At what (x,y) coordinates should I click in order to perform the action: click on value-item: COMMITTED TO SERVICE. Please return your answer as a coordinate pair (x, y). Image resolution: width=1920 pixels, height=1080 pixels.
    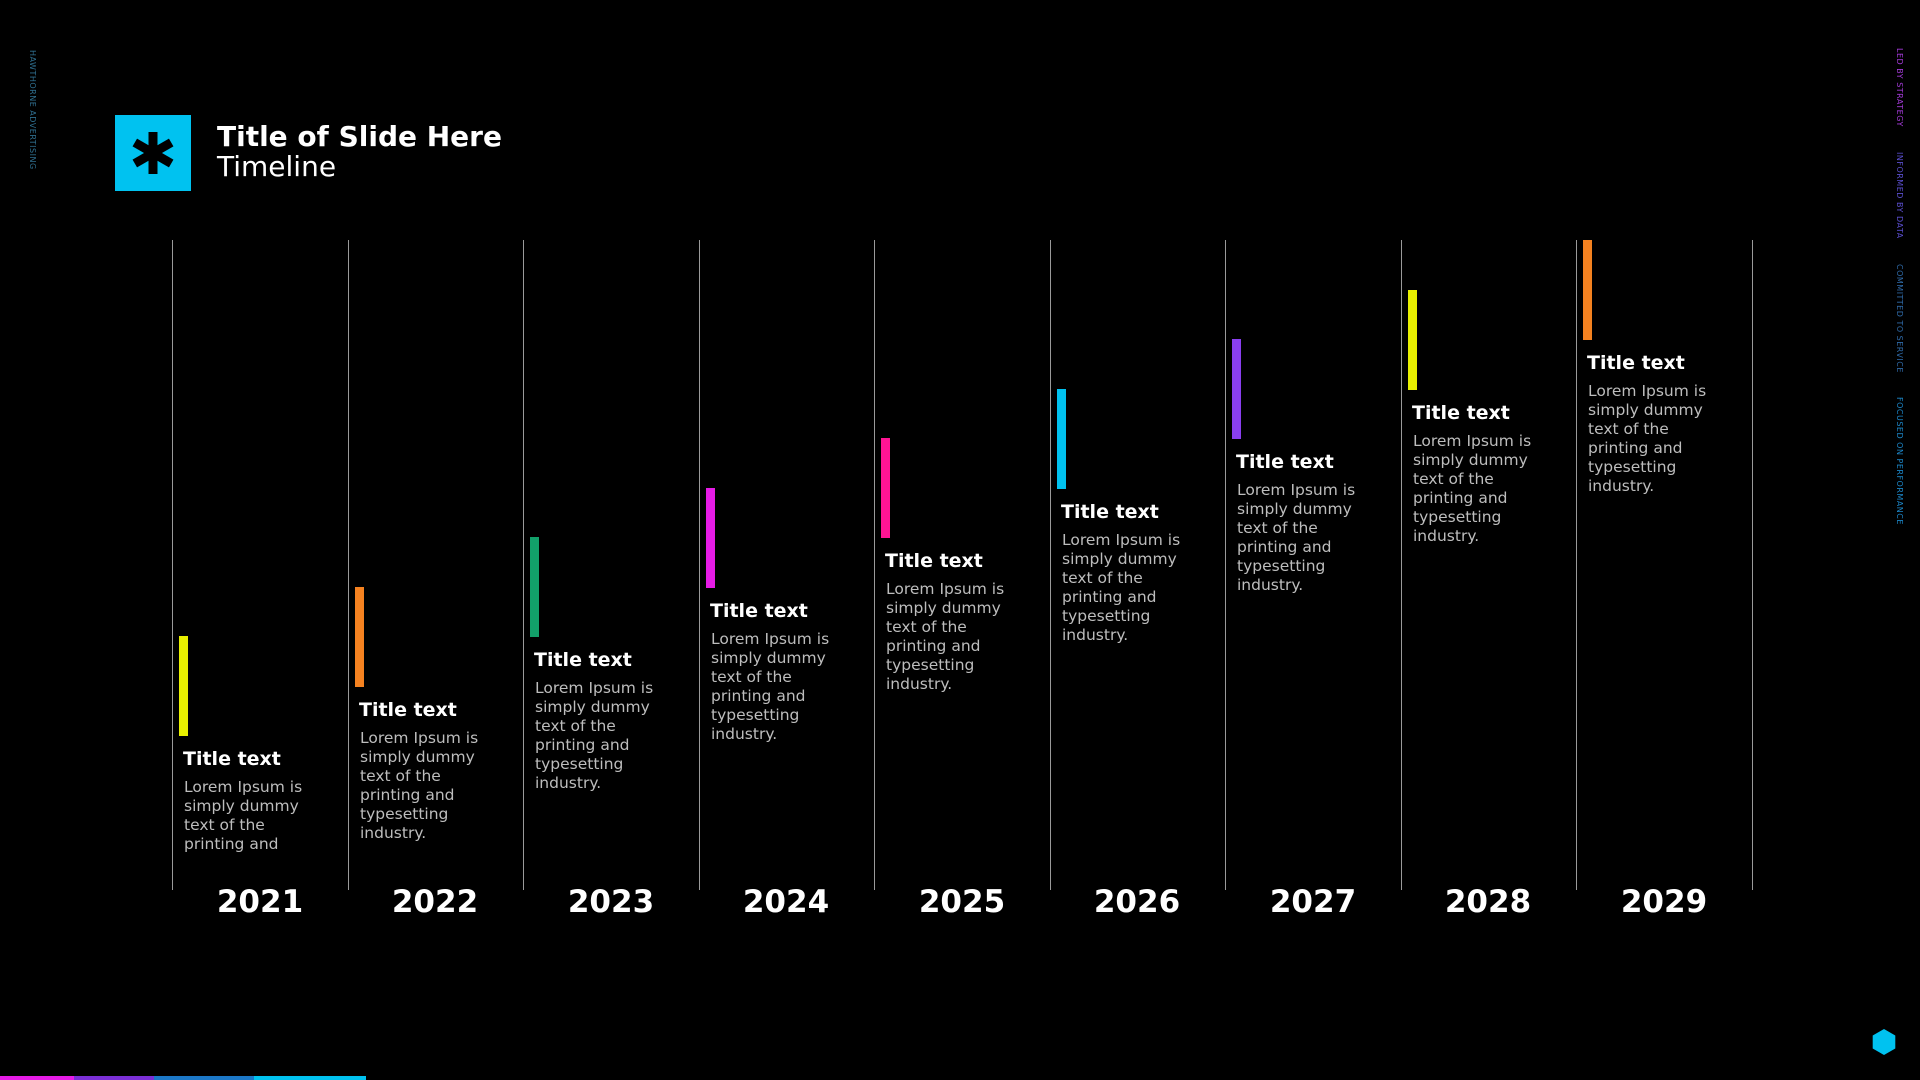
    Looking at the image, I should click on (1899, 318).